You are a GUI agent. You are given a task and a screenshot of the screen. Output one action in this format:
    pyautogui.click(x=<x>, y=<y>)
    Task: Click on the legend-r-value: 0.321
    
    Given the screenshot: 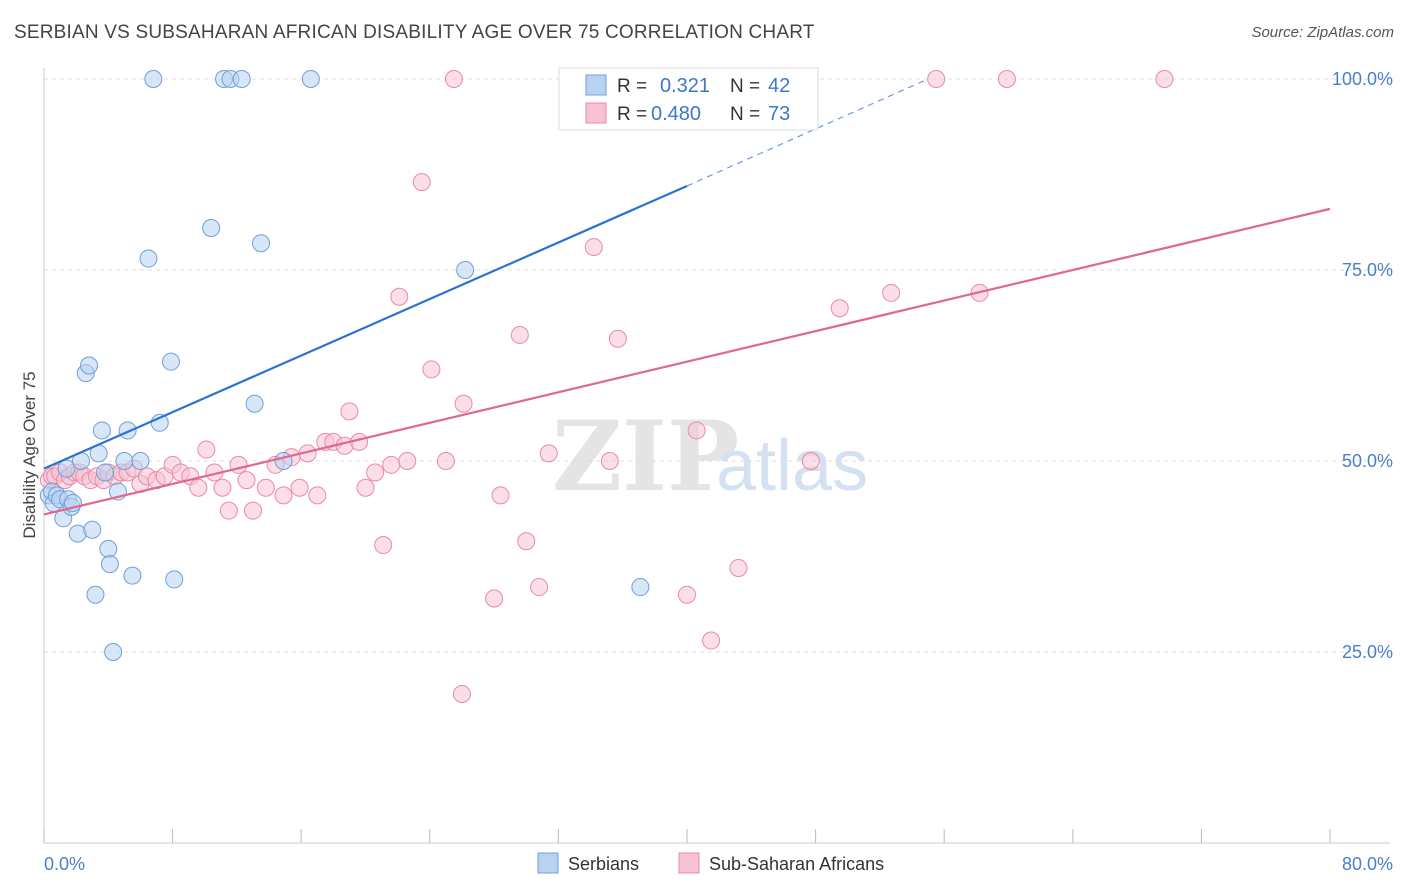 What is the action you would take?
    pyautogui.click(x=685, y=86)
    